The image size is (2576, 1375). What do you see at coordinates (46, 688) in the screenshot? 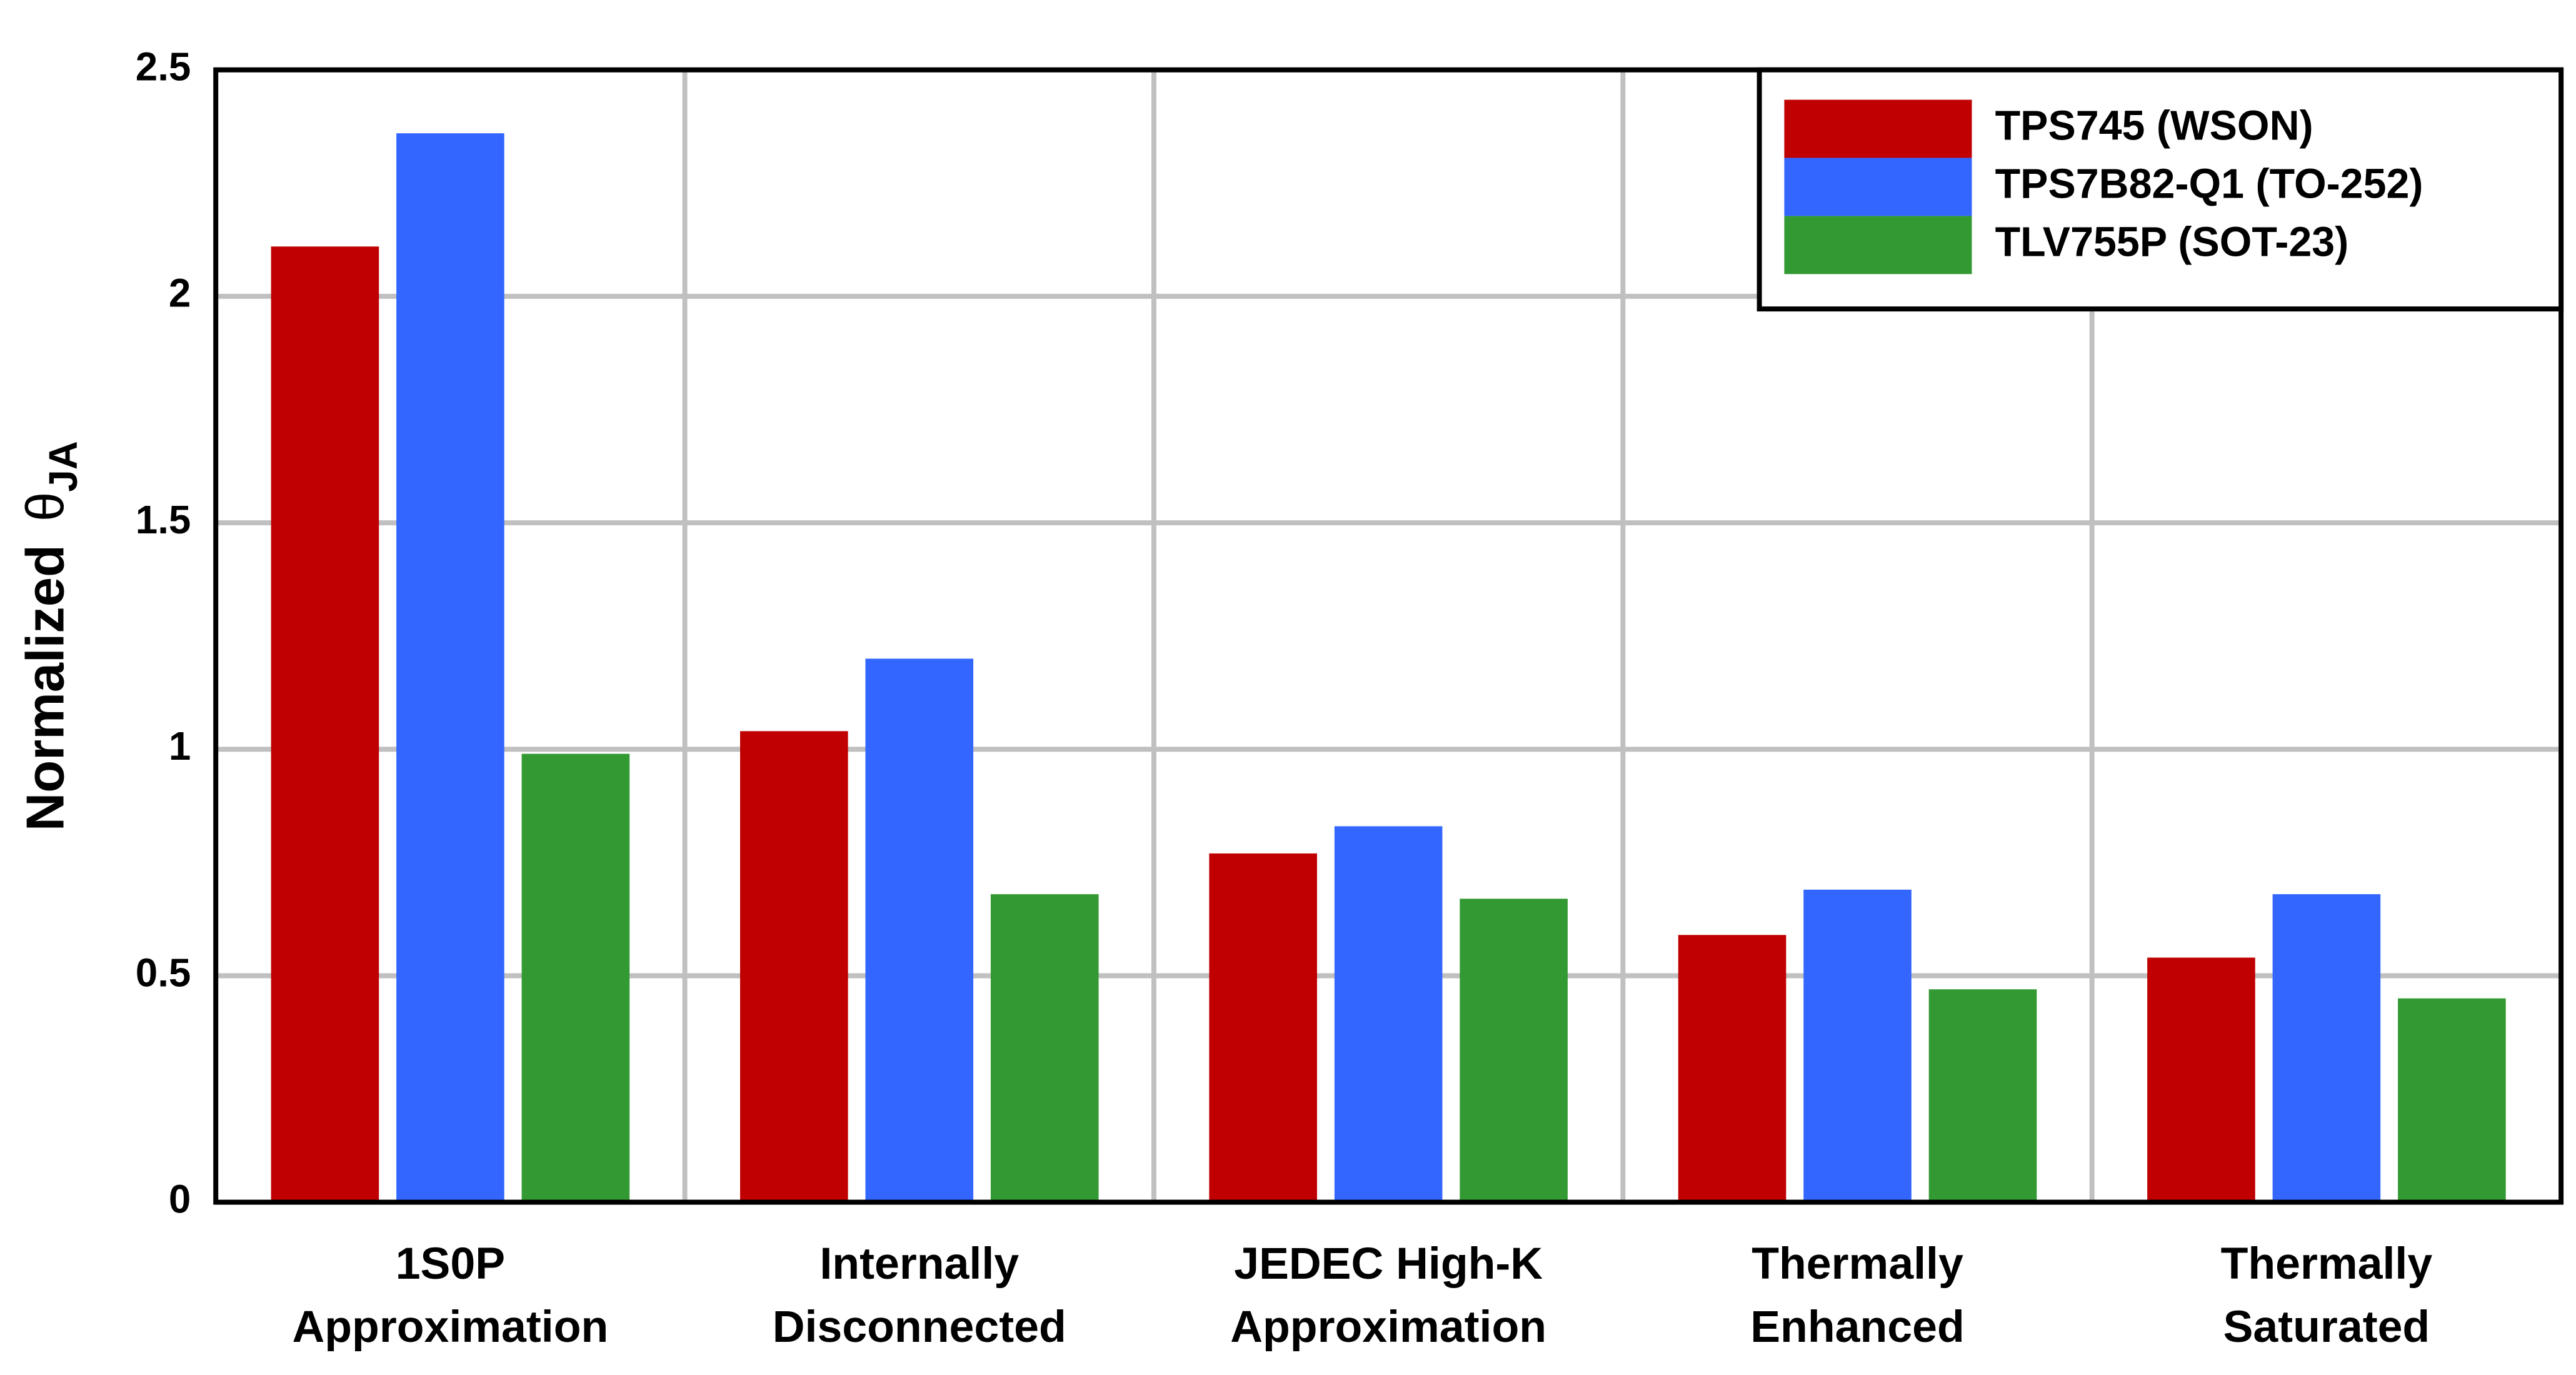
I see `y-axis-label-text: Normalized` at bounding box center [46, 688].